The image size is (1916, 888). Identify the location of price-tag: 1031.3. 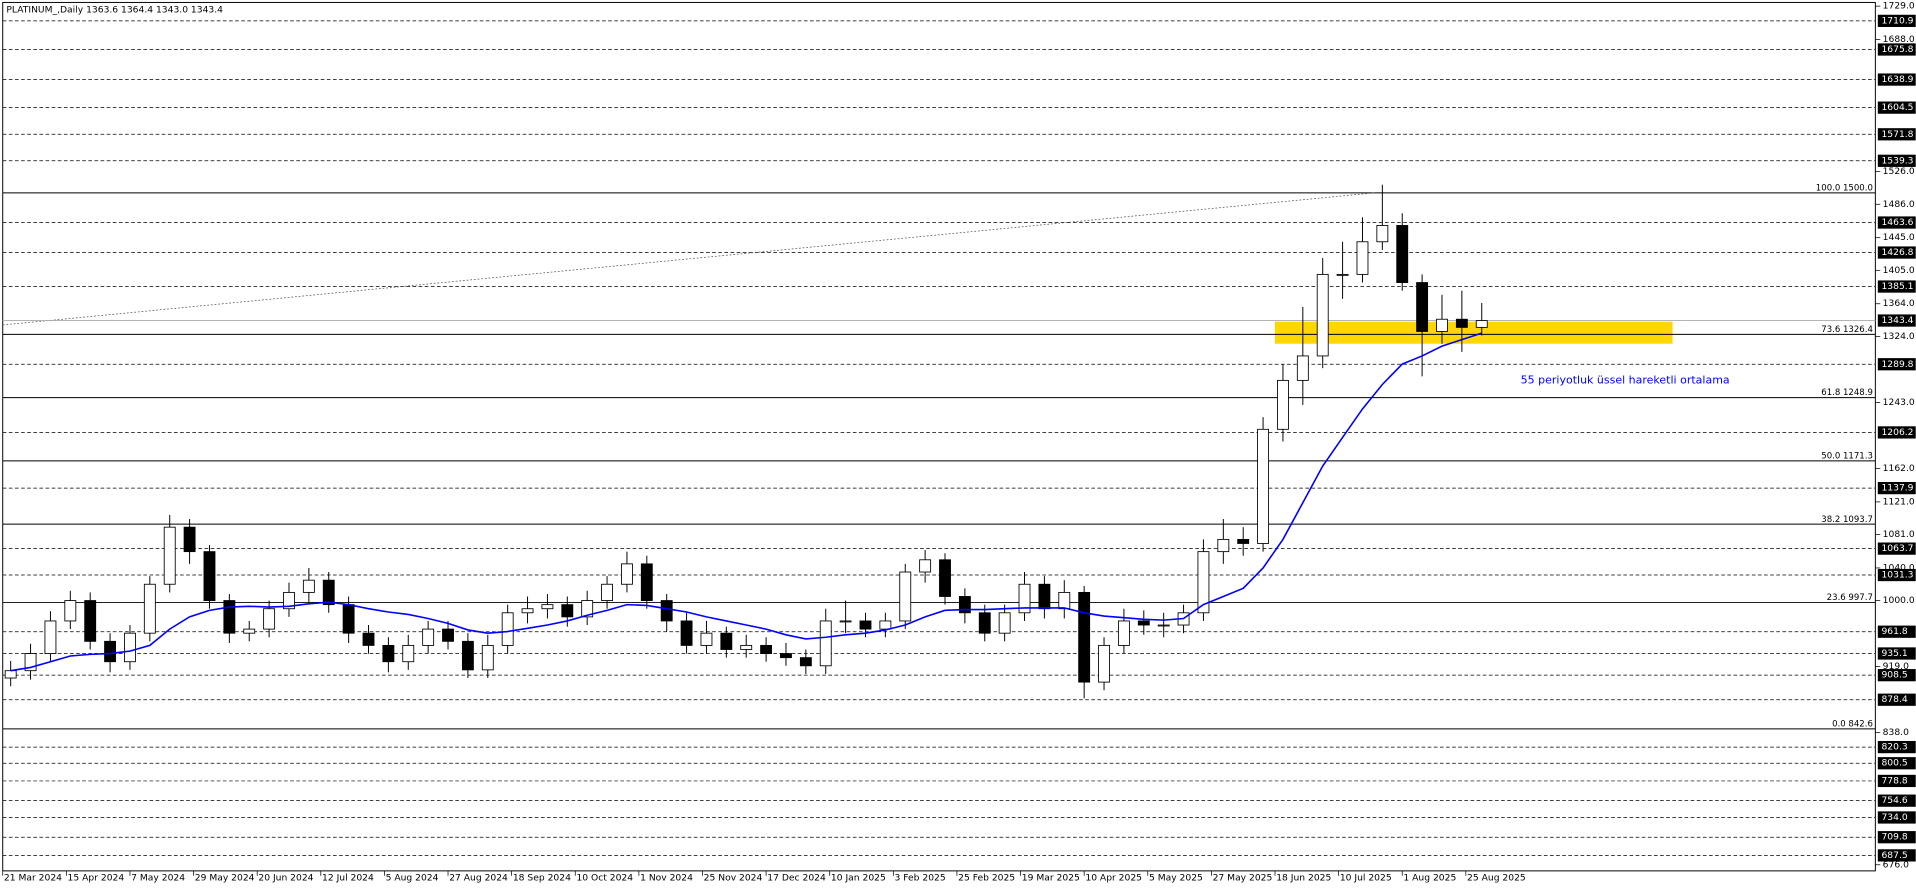
(1897, 575).